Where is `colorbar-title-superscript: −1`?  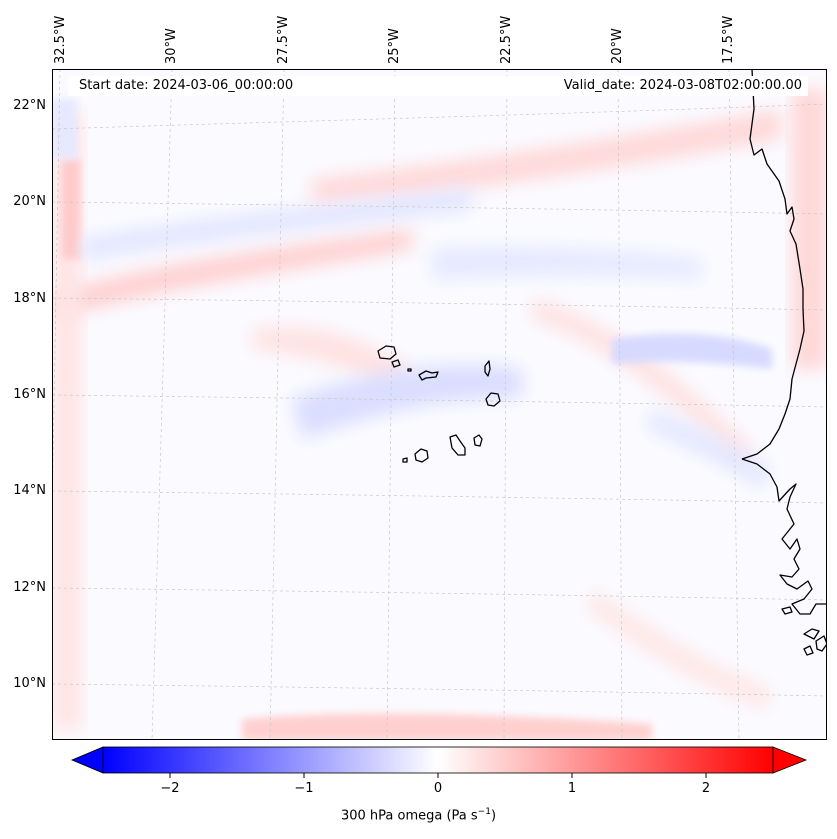
colorbar-title-superscript: −1 is located at coordinates (484, 812).